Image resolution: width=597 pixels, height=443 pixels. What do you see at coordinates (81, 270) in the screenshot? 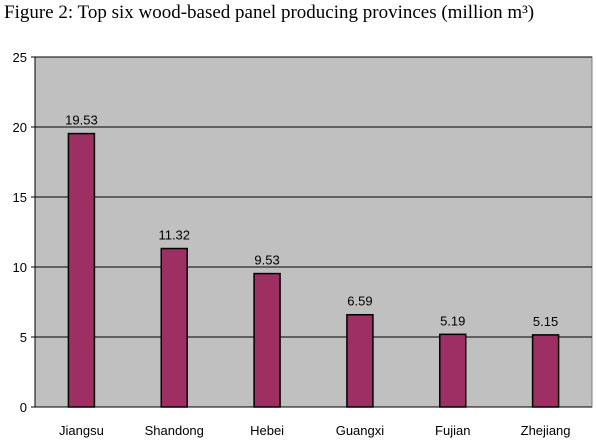
I see `bar-jiangsu` at bounding box center [81, 270].